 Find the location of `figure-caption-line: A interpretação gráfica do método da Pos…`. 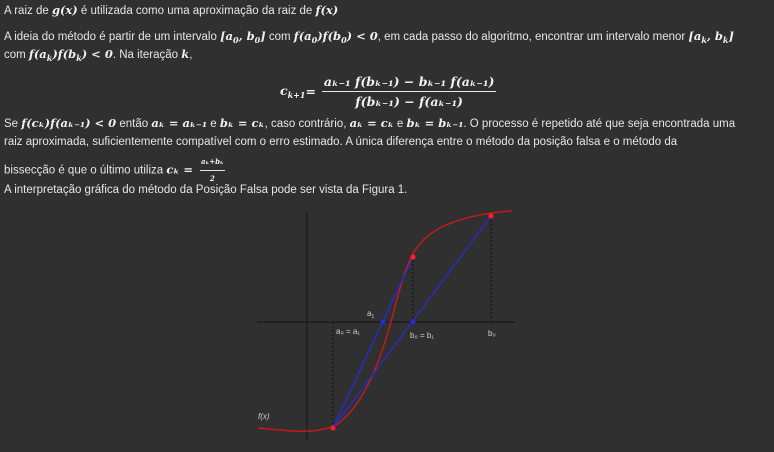

figure-caption-line: A interpretação gráfica do método da Pos… is located at coordinates (206, 190).